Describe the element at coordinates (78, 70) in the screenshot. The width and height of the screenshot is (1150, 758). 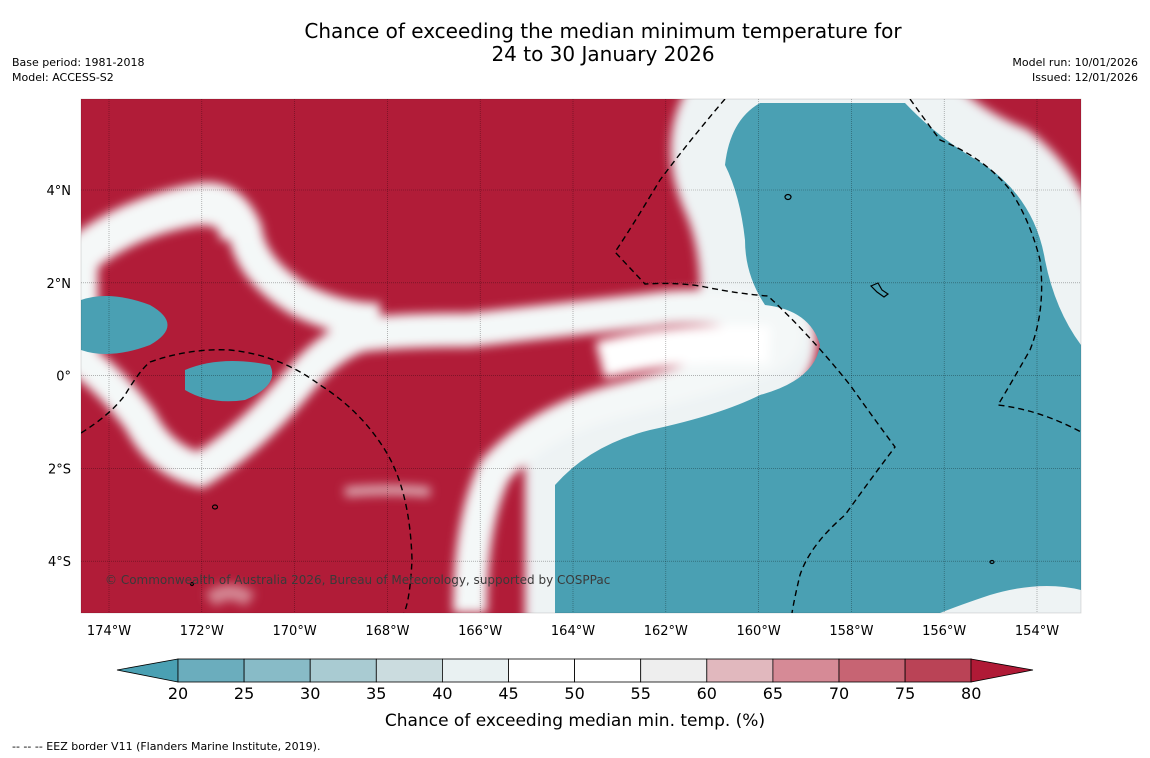
I see `meta-left: Base period: 1981-2018 Model: ACCESS-S2` at that location.